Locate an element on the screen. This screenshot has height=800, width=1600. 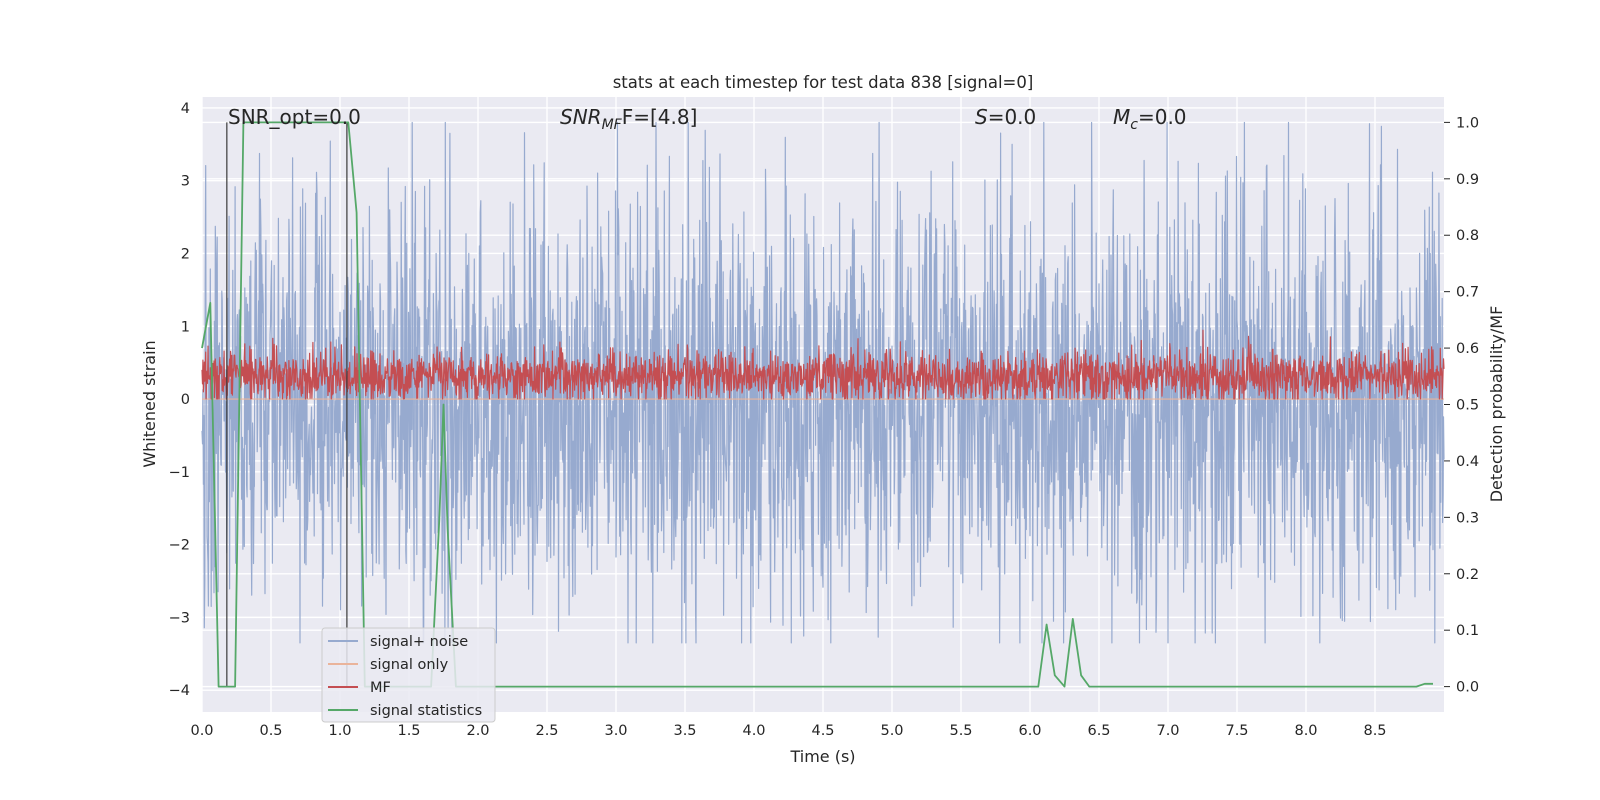
y-axis-label: Whitened strain is located at coordinates (149, 403).